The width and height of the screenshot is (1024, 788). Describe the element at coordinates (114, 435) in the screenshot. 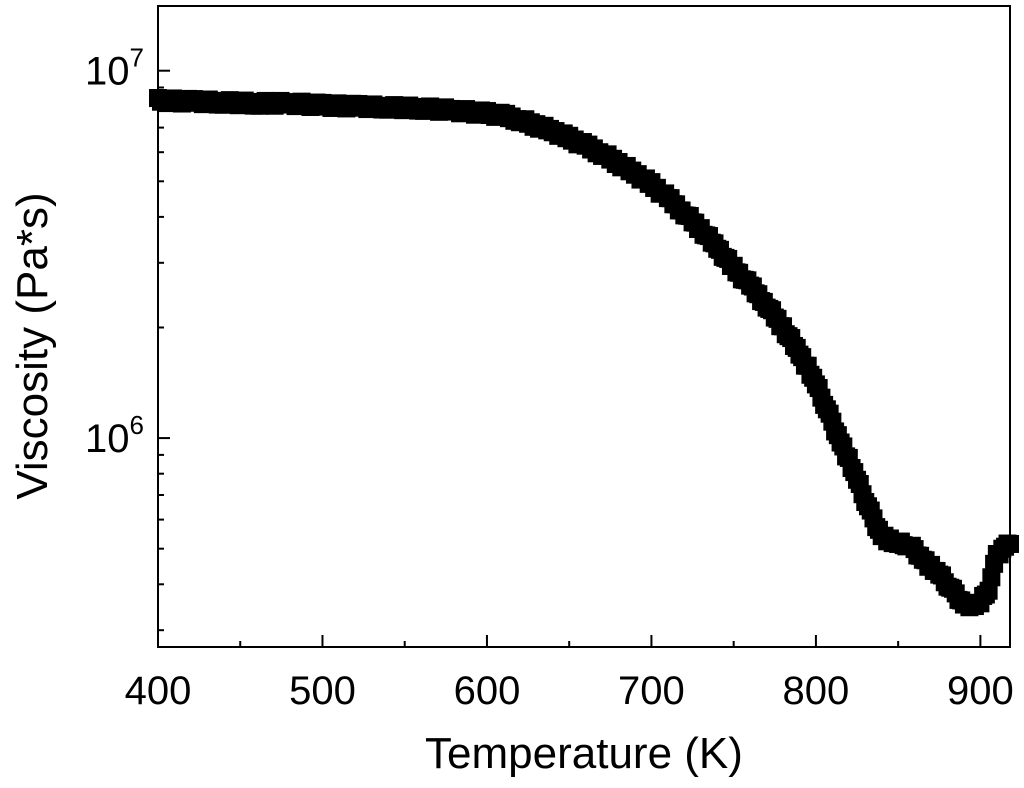

I see `y-tick-label: 10⁶` at that location.